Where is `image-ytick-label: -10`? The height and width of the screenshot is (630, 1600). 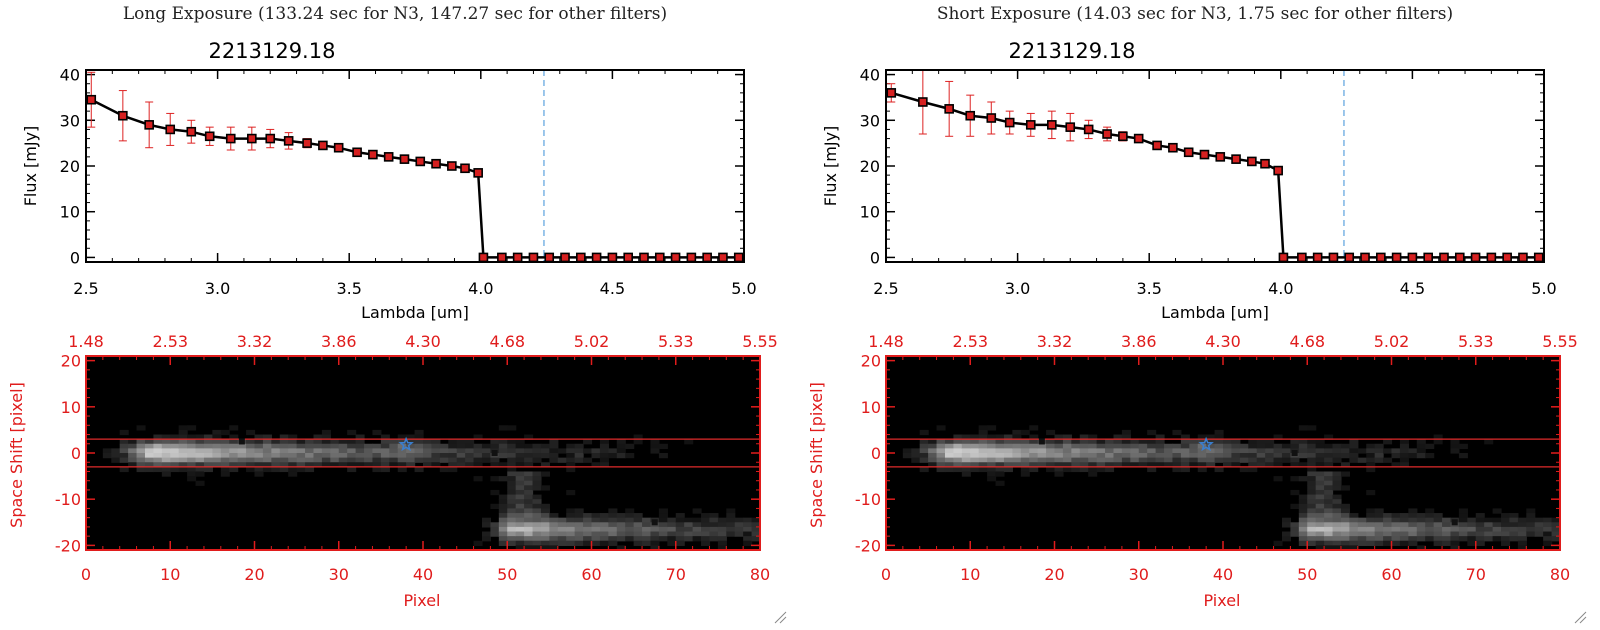
image-ytick-label: -10 is located at coordinates (68, 499).